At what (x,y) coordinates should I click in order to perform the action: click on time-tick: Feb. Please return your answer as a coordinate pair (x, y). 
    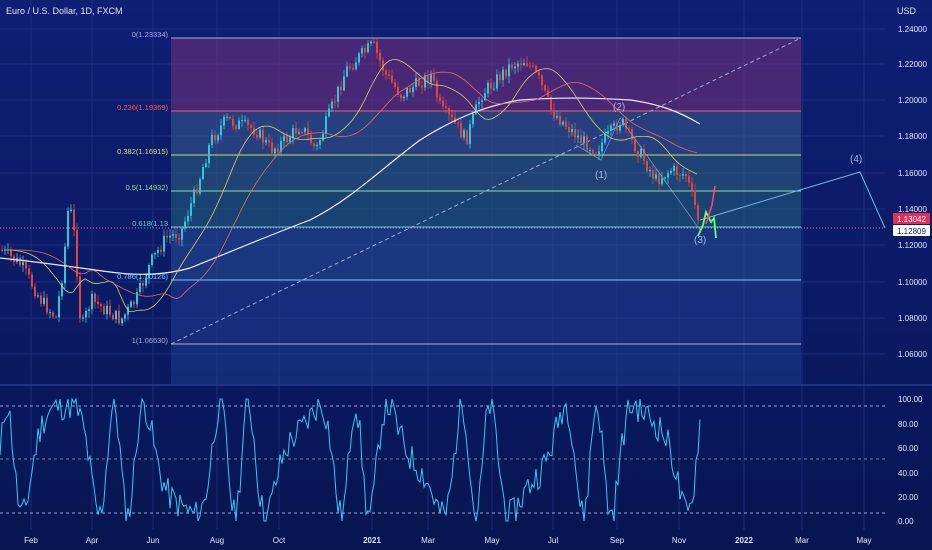
    Looking at the image, I should click on (31, 540).